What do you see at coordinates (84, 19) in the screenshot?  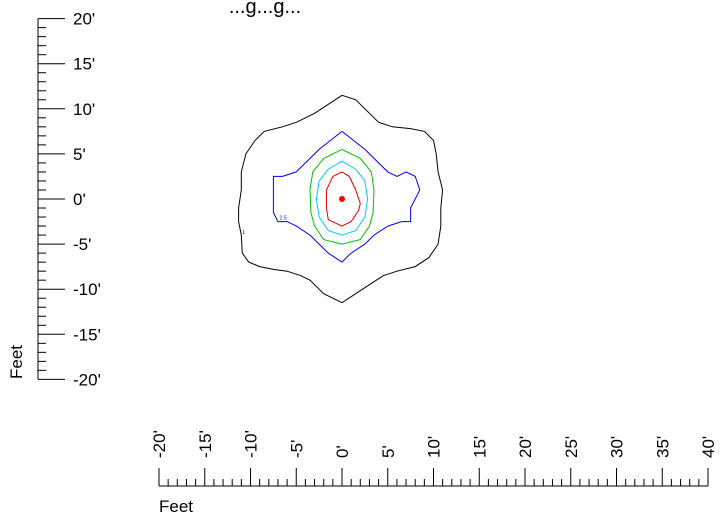 I see `y-tick-label: 20'` at bounding box center [84, 19].